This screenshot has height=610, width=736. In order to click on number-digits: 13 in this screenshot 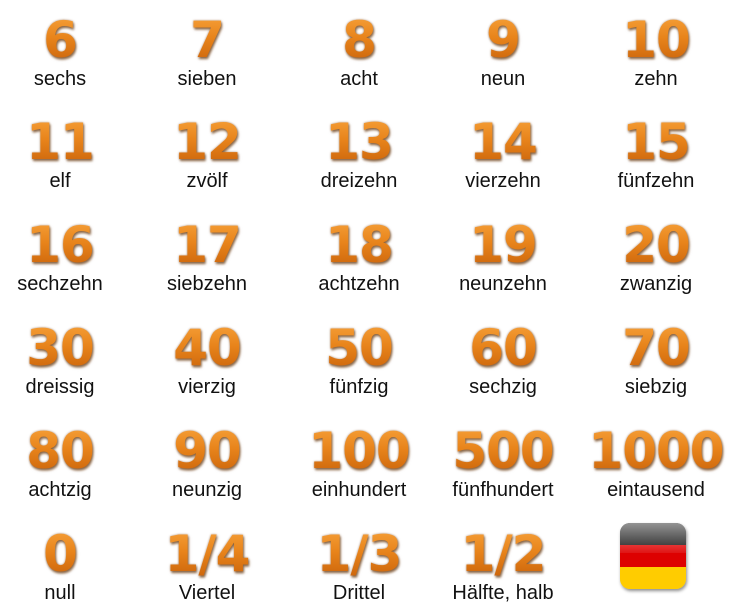, I will do `click(359, 142)`.